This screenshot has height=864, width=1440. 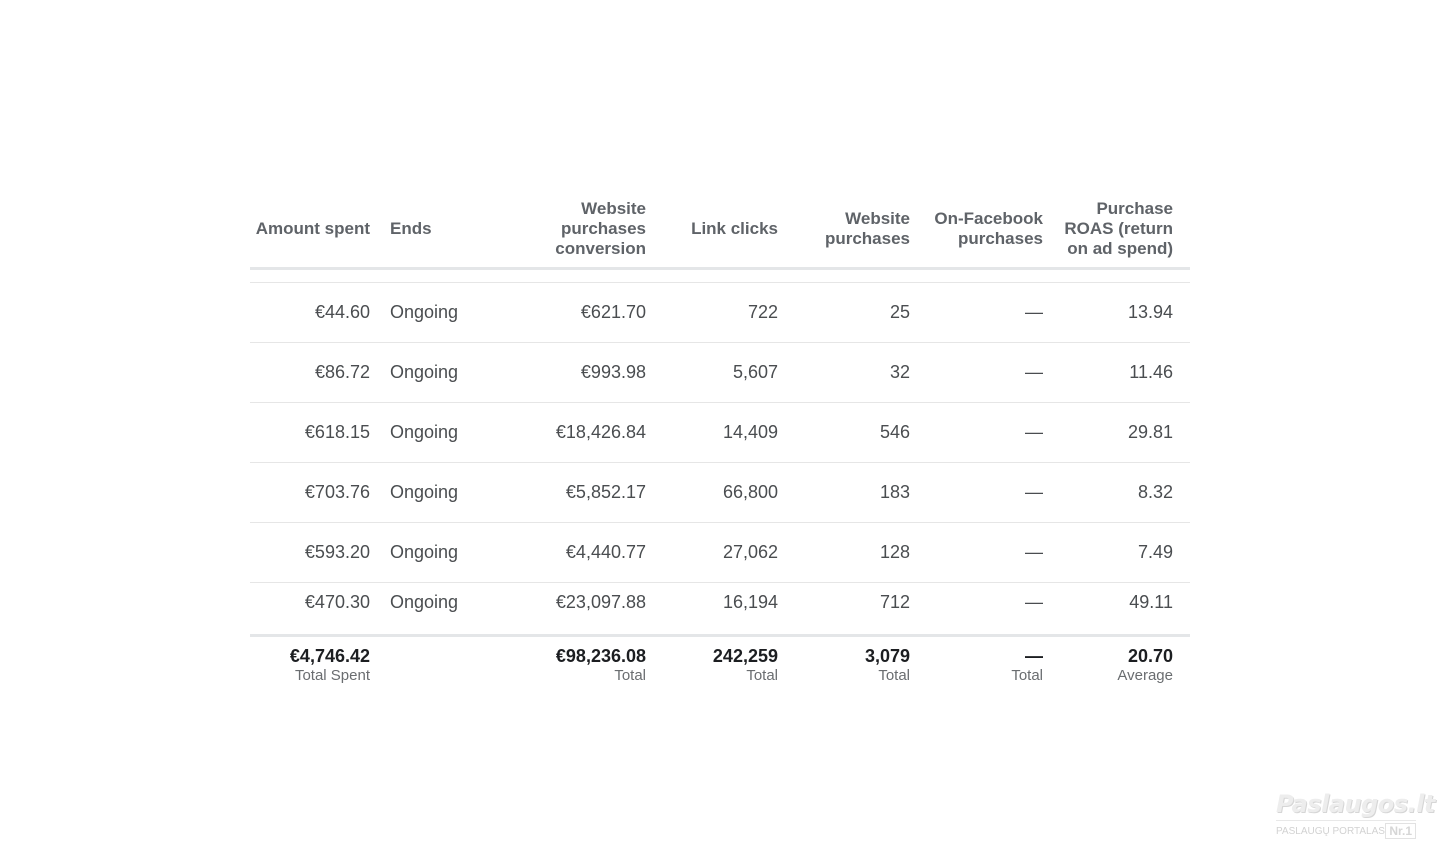 What do you see at coordinates (720, 276) in the screenshot?
I see `header-divider` at bounding box center [720, 276].